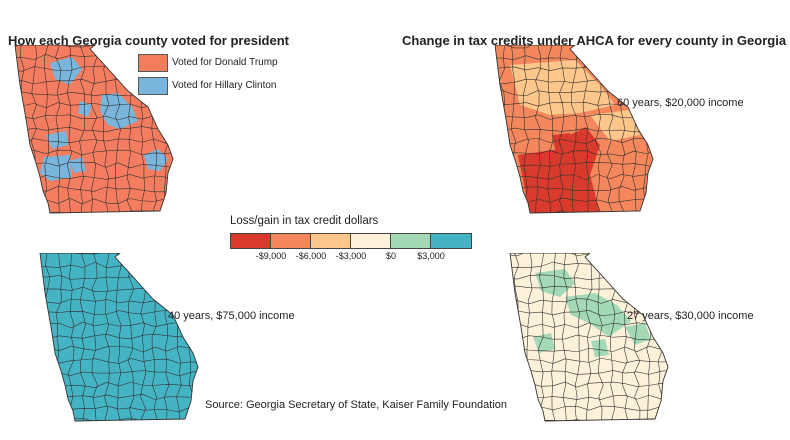  What do you see at coordinates (271, 256) in the screenshot?
I see `scale-tick: -$9,000` at bounding box center [271, 256].